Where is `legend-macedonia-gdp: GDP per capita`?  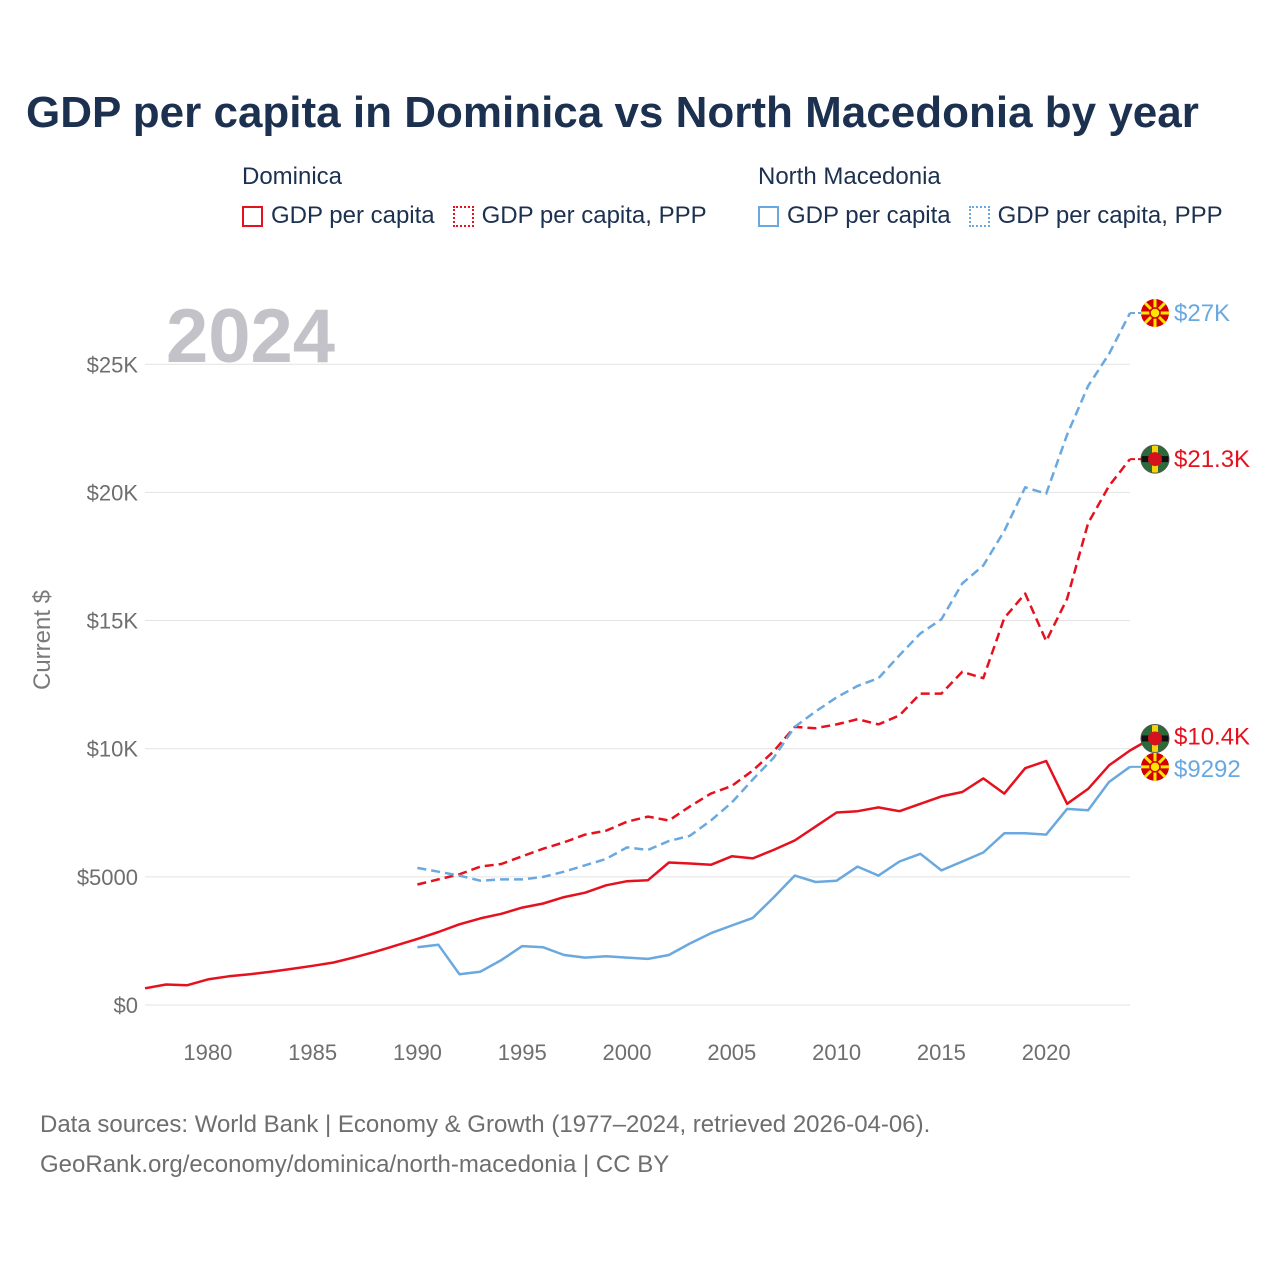
legend-macedonia-gdp: GDP per capita is located at coordinates (854, 216).